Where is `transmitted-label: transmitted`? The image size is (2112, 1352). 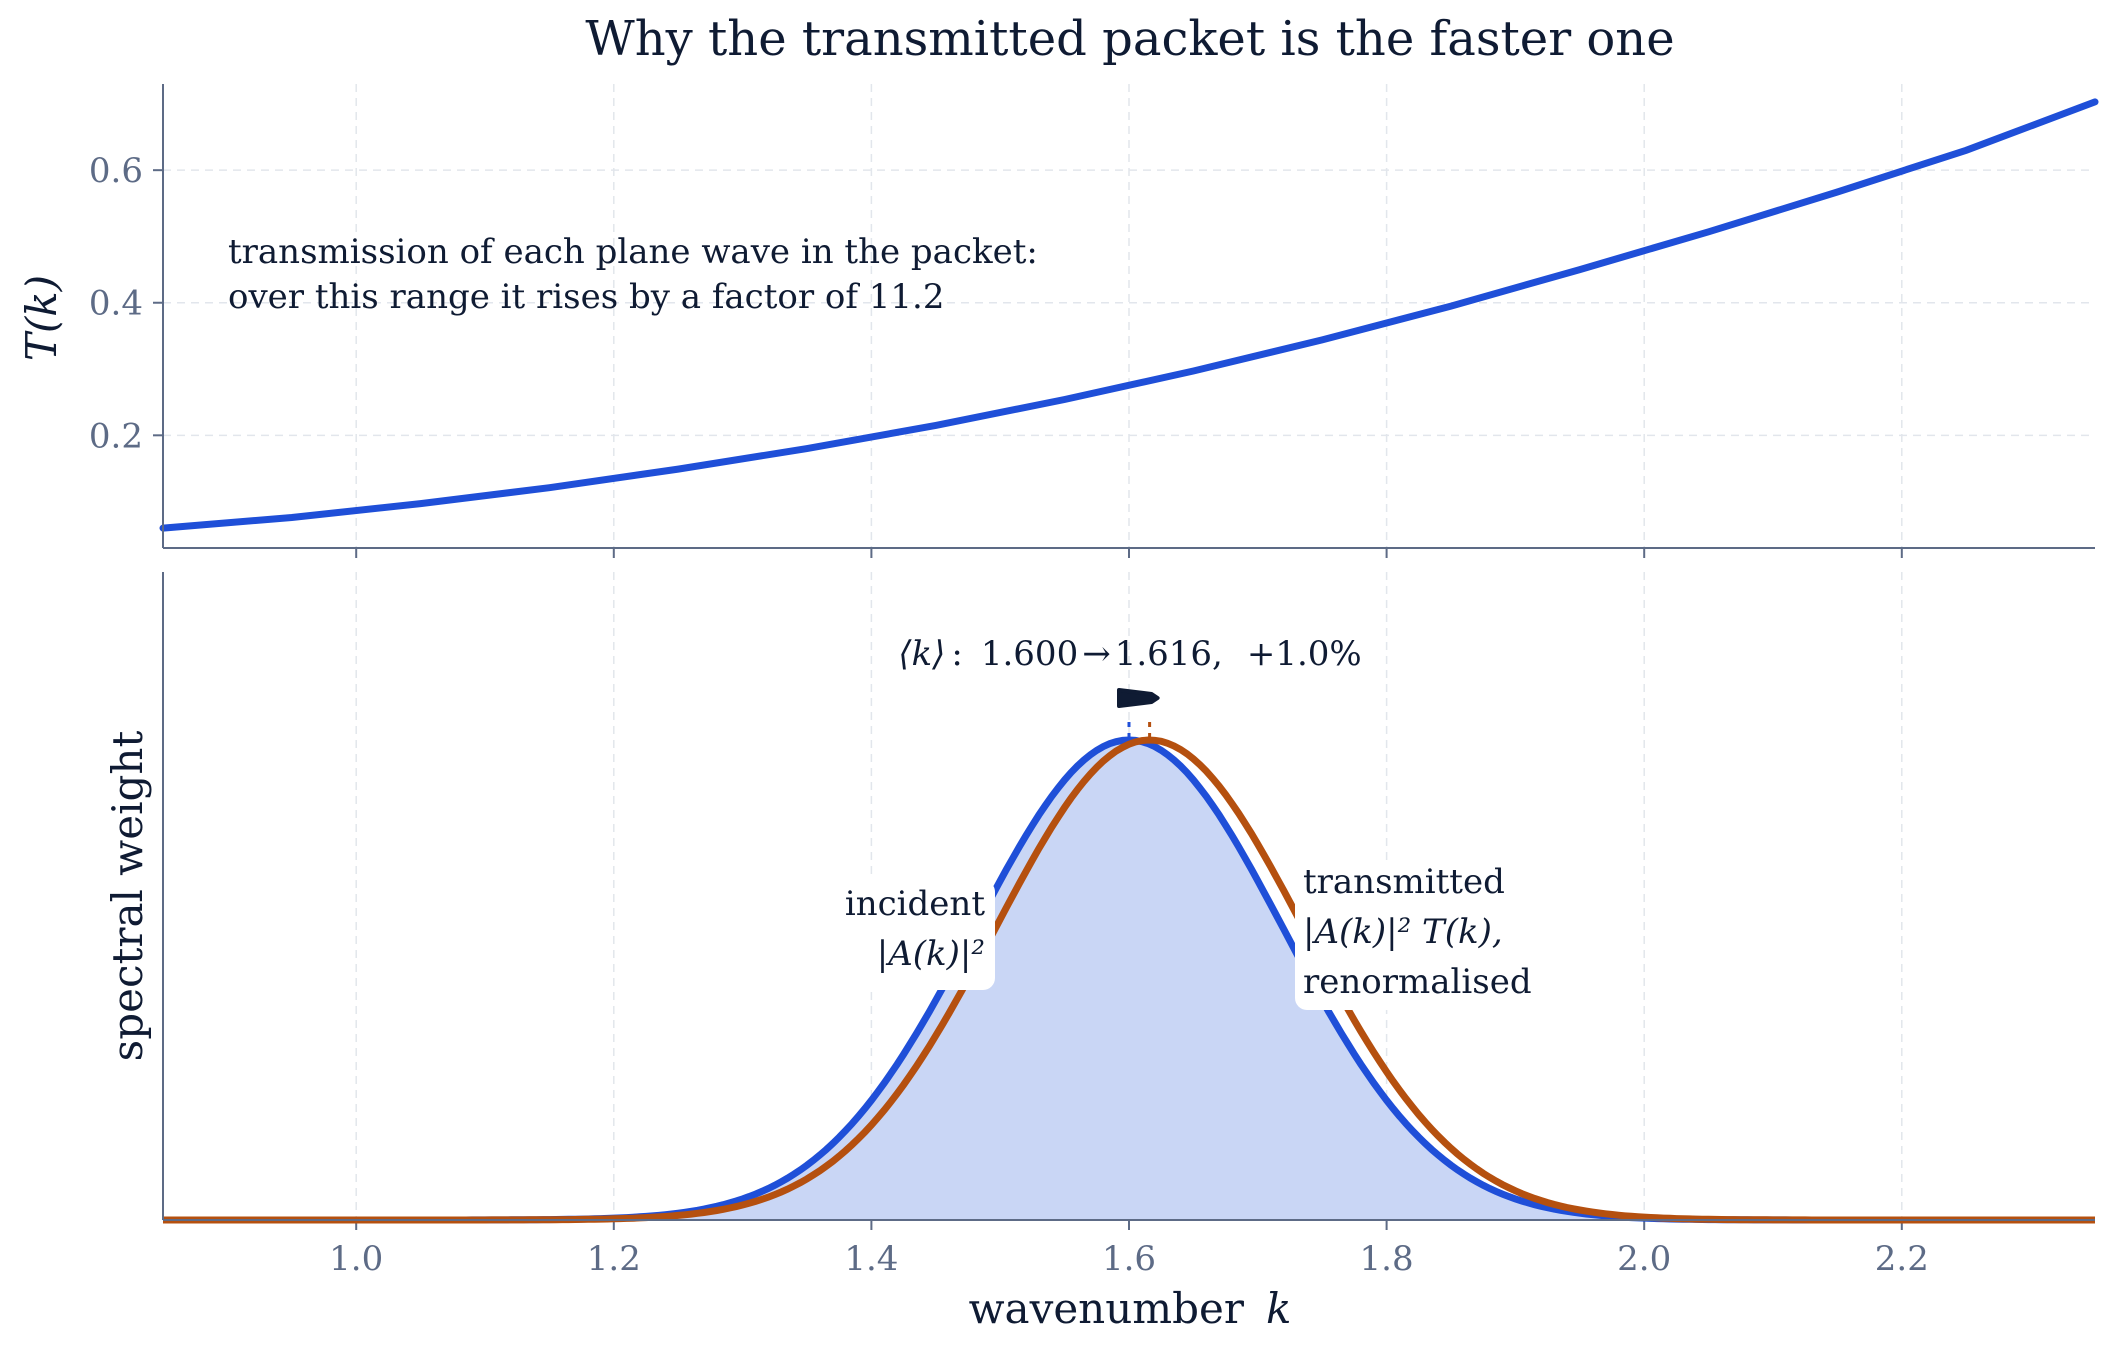 transmitted-label: transmitted is located at coordinates (1404, 882).